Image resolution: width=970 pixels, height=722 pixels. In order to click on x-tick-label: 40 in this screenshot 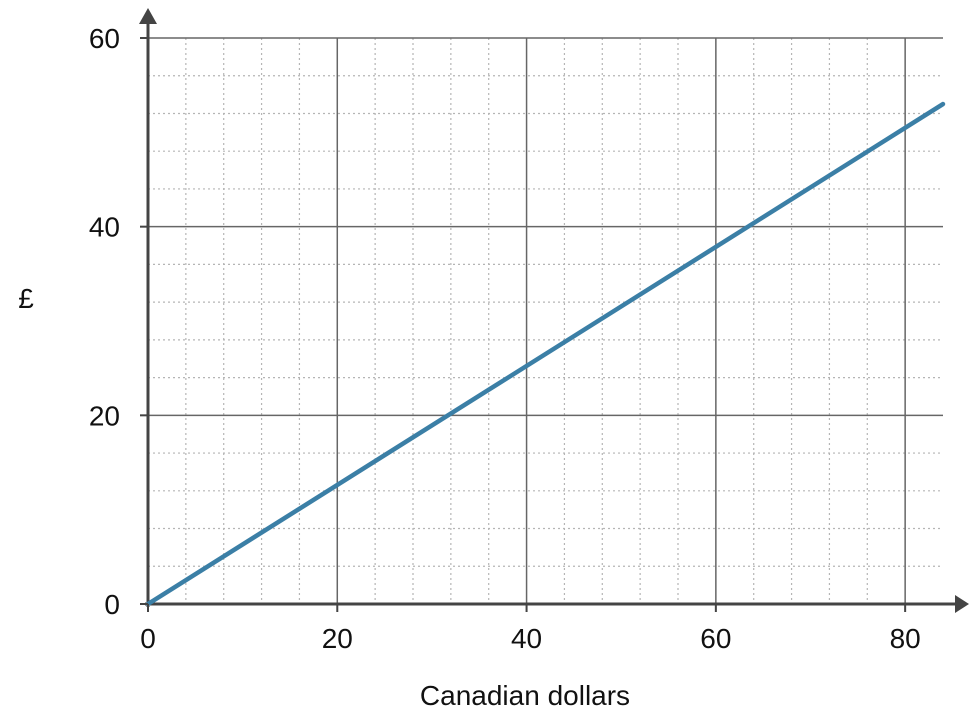, I will do `click(526, 638)`.